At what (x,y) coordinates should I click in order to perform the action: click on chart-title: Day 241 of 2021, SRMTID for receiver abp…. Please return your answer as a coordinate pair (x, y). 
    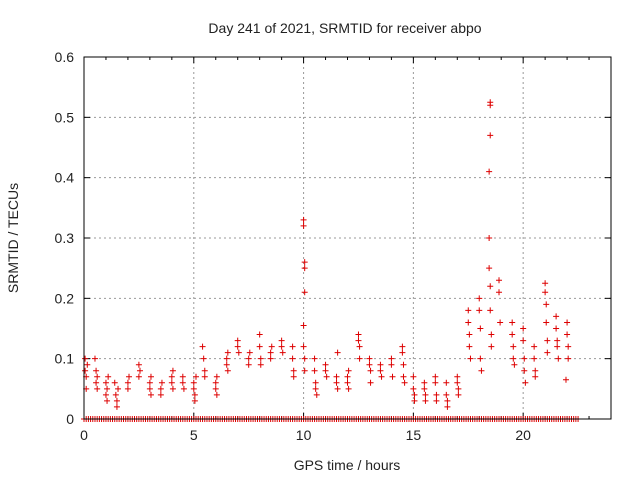
    Looking at the image, I should click on (344, 28).